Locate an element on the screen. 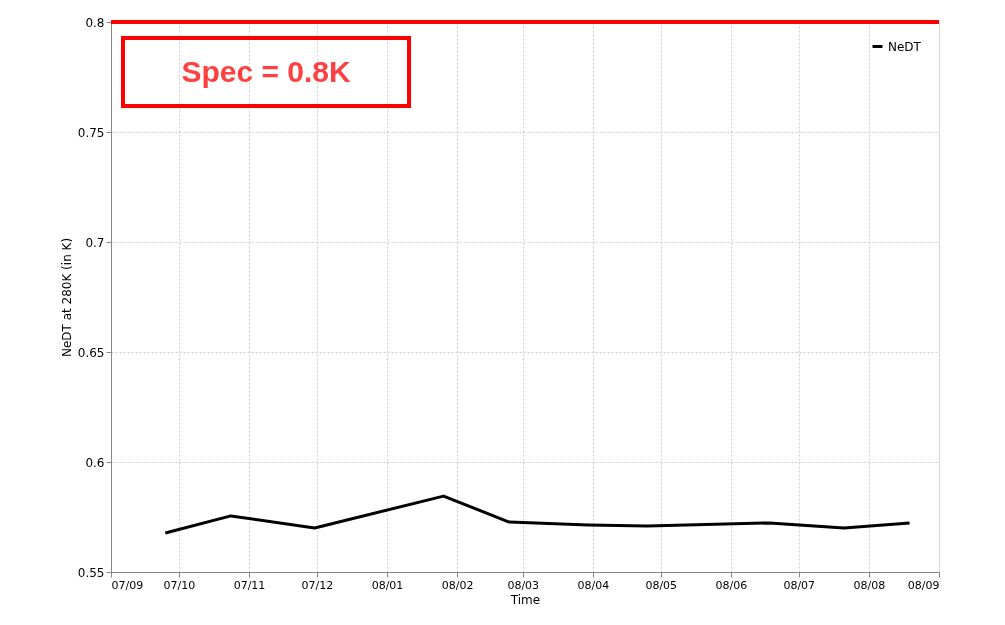  x-tick-label: 07/11 is located at coordinates (249, 585).